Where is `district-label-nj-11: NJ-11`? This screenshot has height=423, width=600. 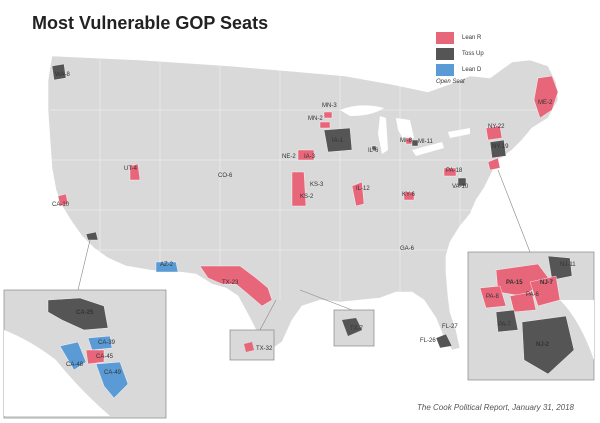
district-label-nj-11: NJ-11 is located at coordinates (568, 265).